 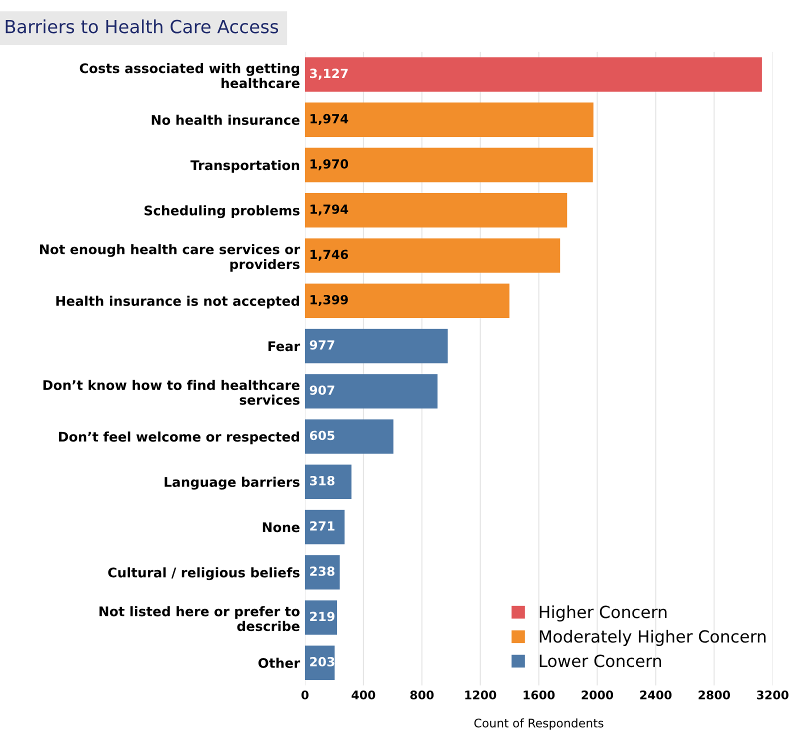 I want to click on y-tick-label: Don’t know how to find healthcare services, so click(x=171, y=392).